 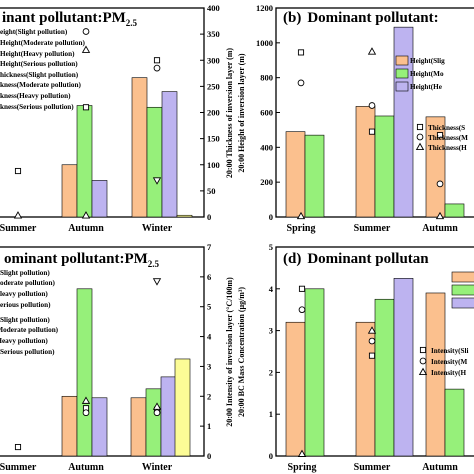 What do you see at coordinates (209, 366) in the screenshot?
I see `panel-c-tick-label-3: 3` at bounding box center [209, 366].